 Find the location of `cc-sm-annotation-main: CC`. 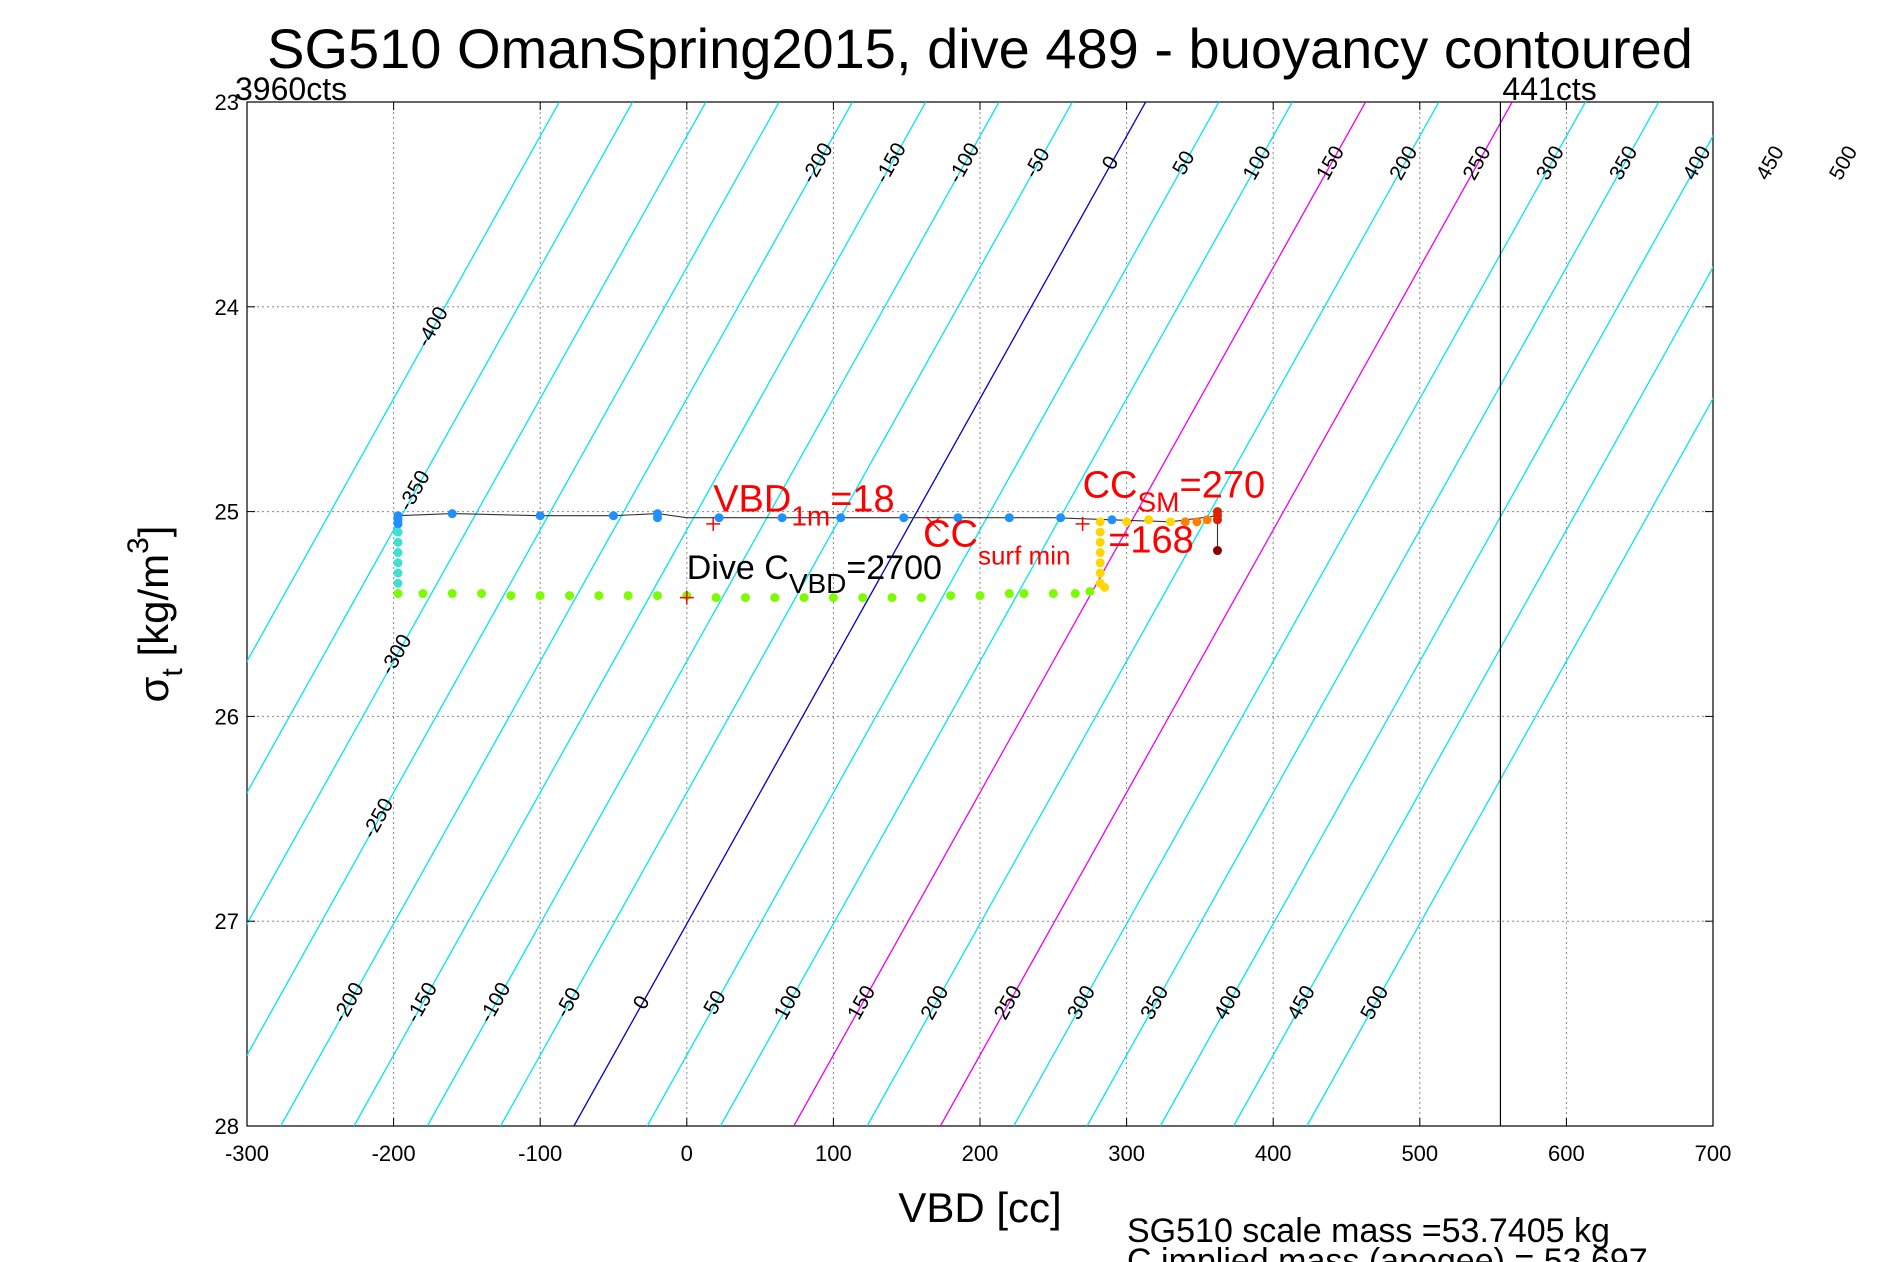

cc-sm-annotation-main: CC is located at coordinates (1110, 485).